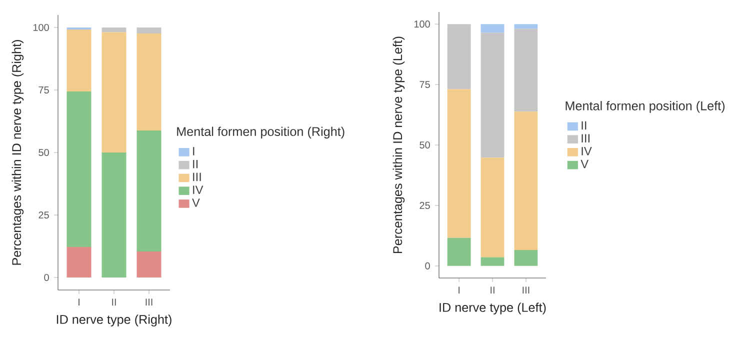 The width and height of the screenshot is (750, 338). What do you see at coordinates (114, 320) in the screenshot?
I see `x-axis-title: ID nerve type (Right)` at bounding box center [114, 320].